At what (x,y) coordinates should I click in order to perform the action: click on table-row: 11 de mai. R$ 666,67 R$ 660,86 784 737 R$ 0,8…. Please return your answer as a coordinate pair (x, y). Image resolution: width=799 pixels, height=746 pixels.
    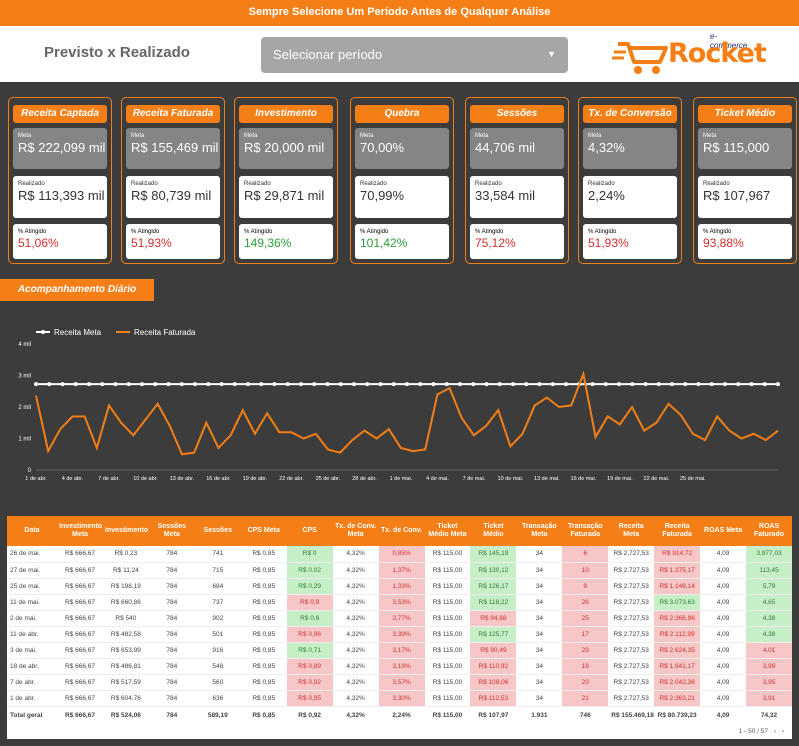
    Looking at the image, I should click on (399, 602).